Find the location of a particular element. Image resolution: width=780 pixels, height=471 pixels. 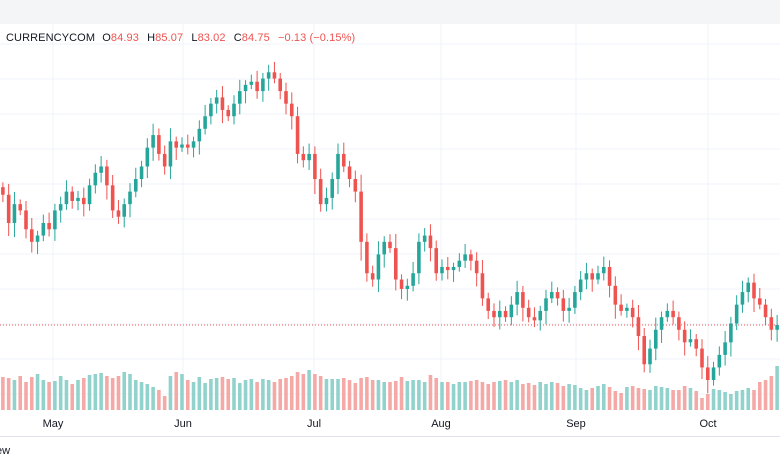

x-axis-tick-labels: May Jun Jul Aug Sep Oct is located at coordinates (380, 424).